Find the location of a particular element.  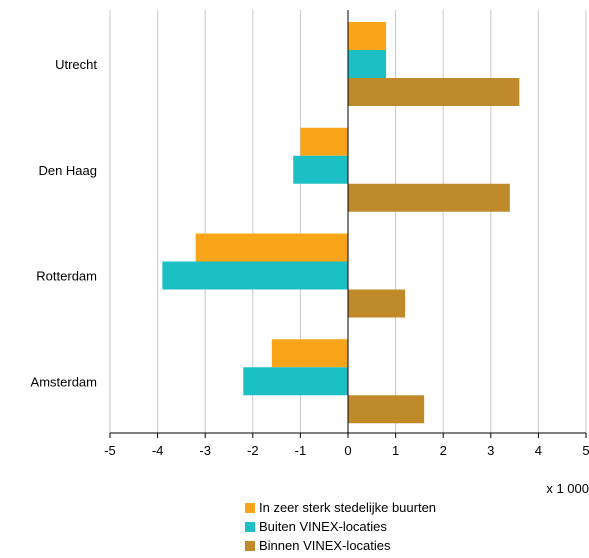

legend-label-1: Buiten VINEX-locaties is located at coordinates (323, 526).